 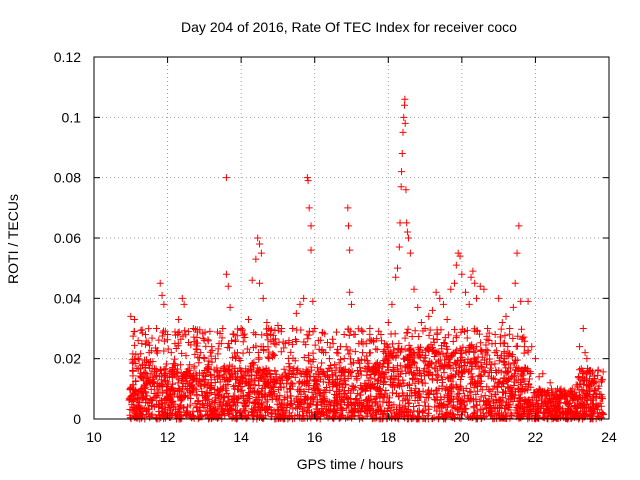 What do you see at coordinates (67, 57) in the screenshot?
I see `y-tick-label: 0.12` at bounding box center [67, 57].